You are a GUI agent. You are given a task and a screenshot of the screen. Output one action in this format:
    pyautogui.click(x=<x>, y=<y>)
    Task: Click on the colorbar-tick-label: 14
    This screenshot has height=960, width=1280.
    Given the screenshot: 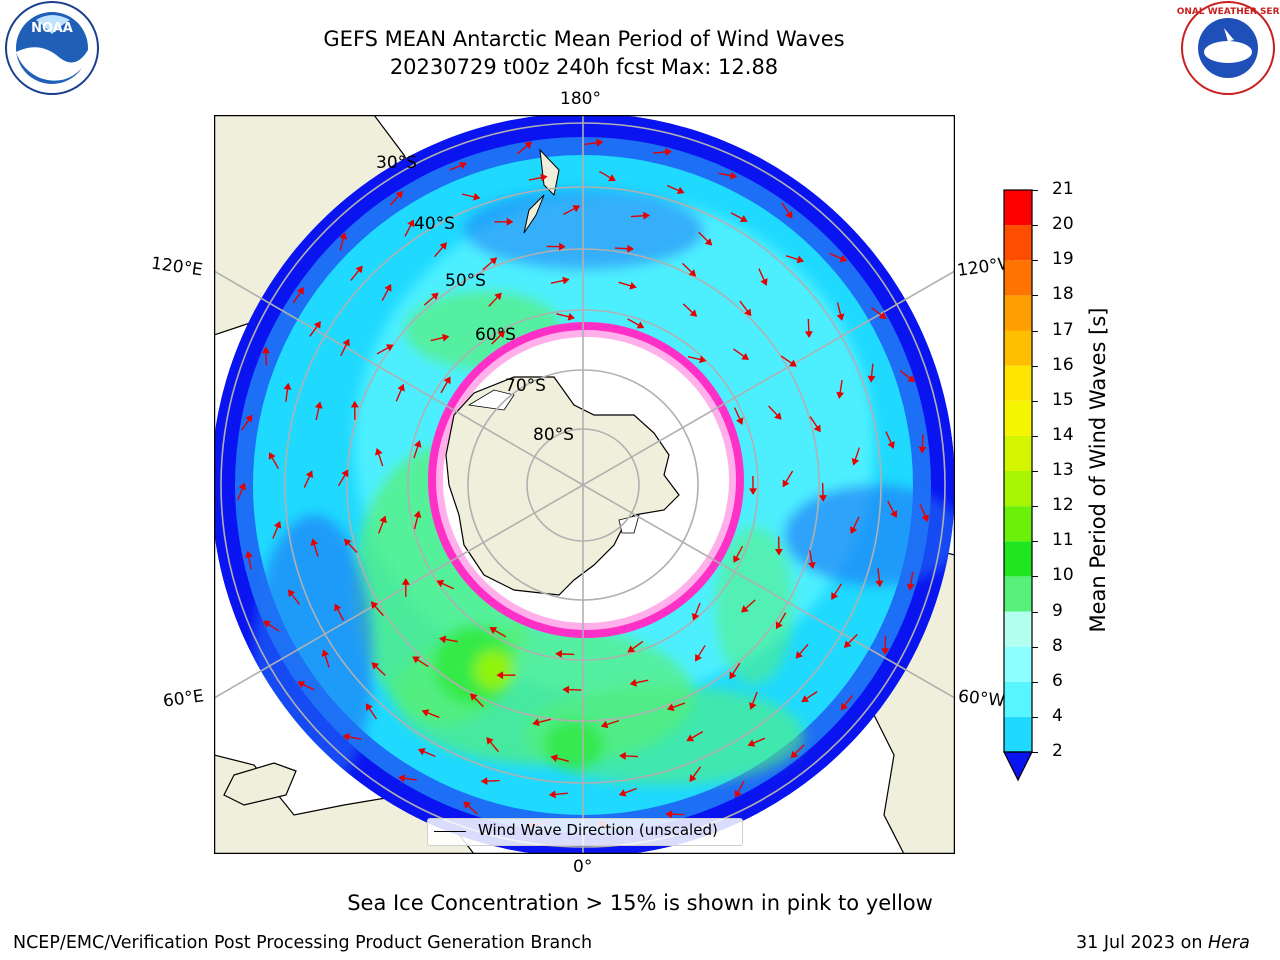 What is the action you would take?
    pyautogui.click(x=1063, y=434)
    